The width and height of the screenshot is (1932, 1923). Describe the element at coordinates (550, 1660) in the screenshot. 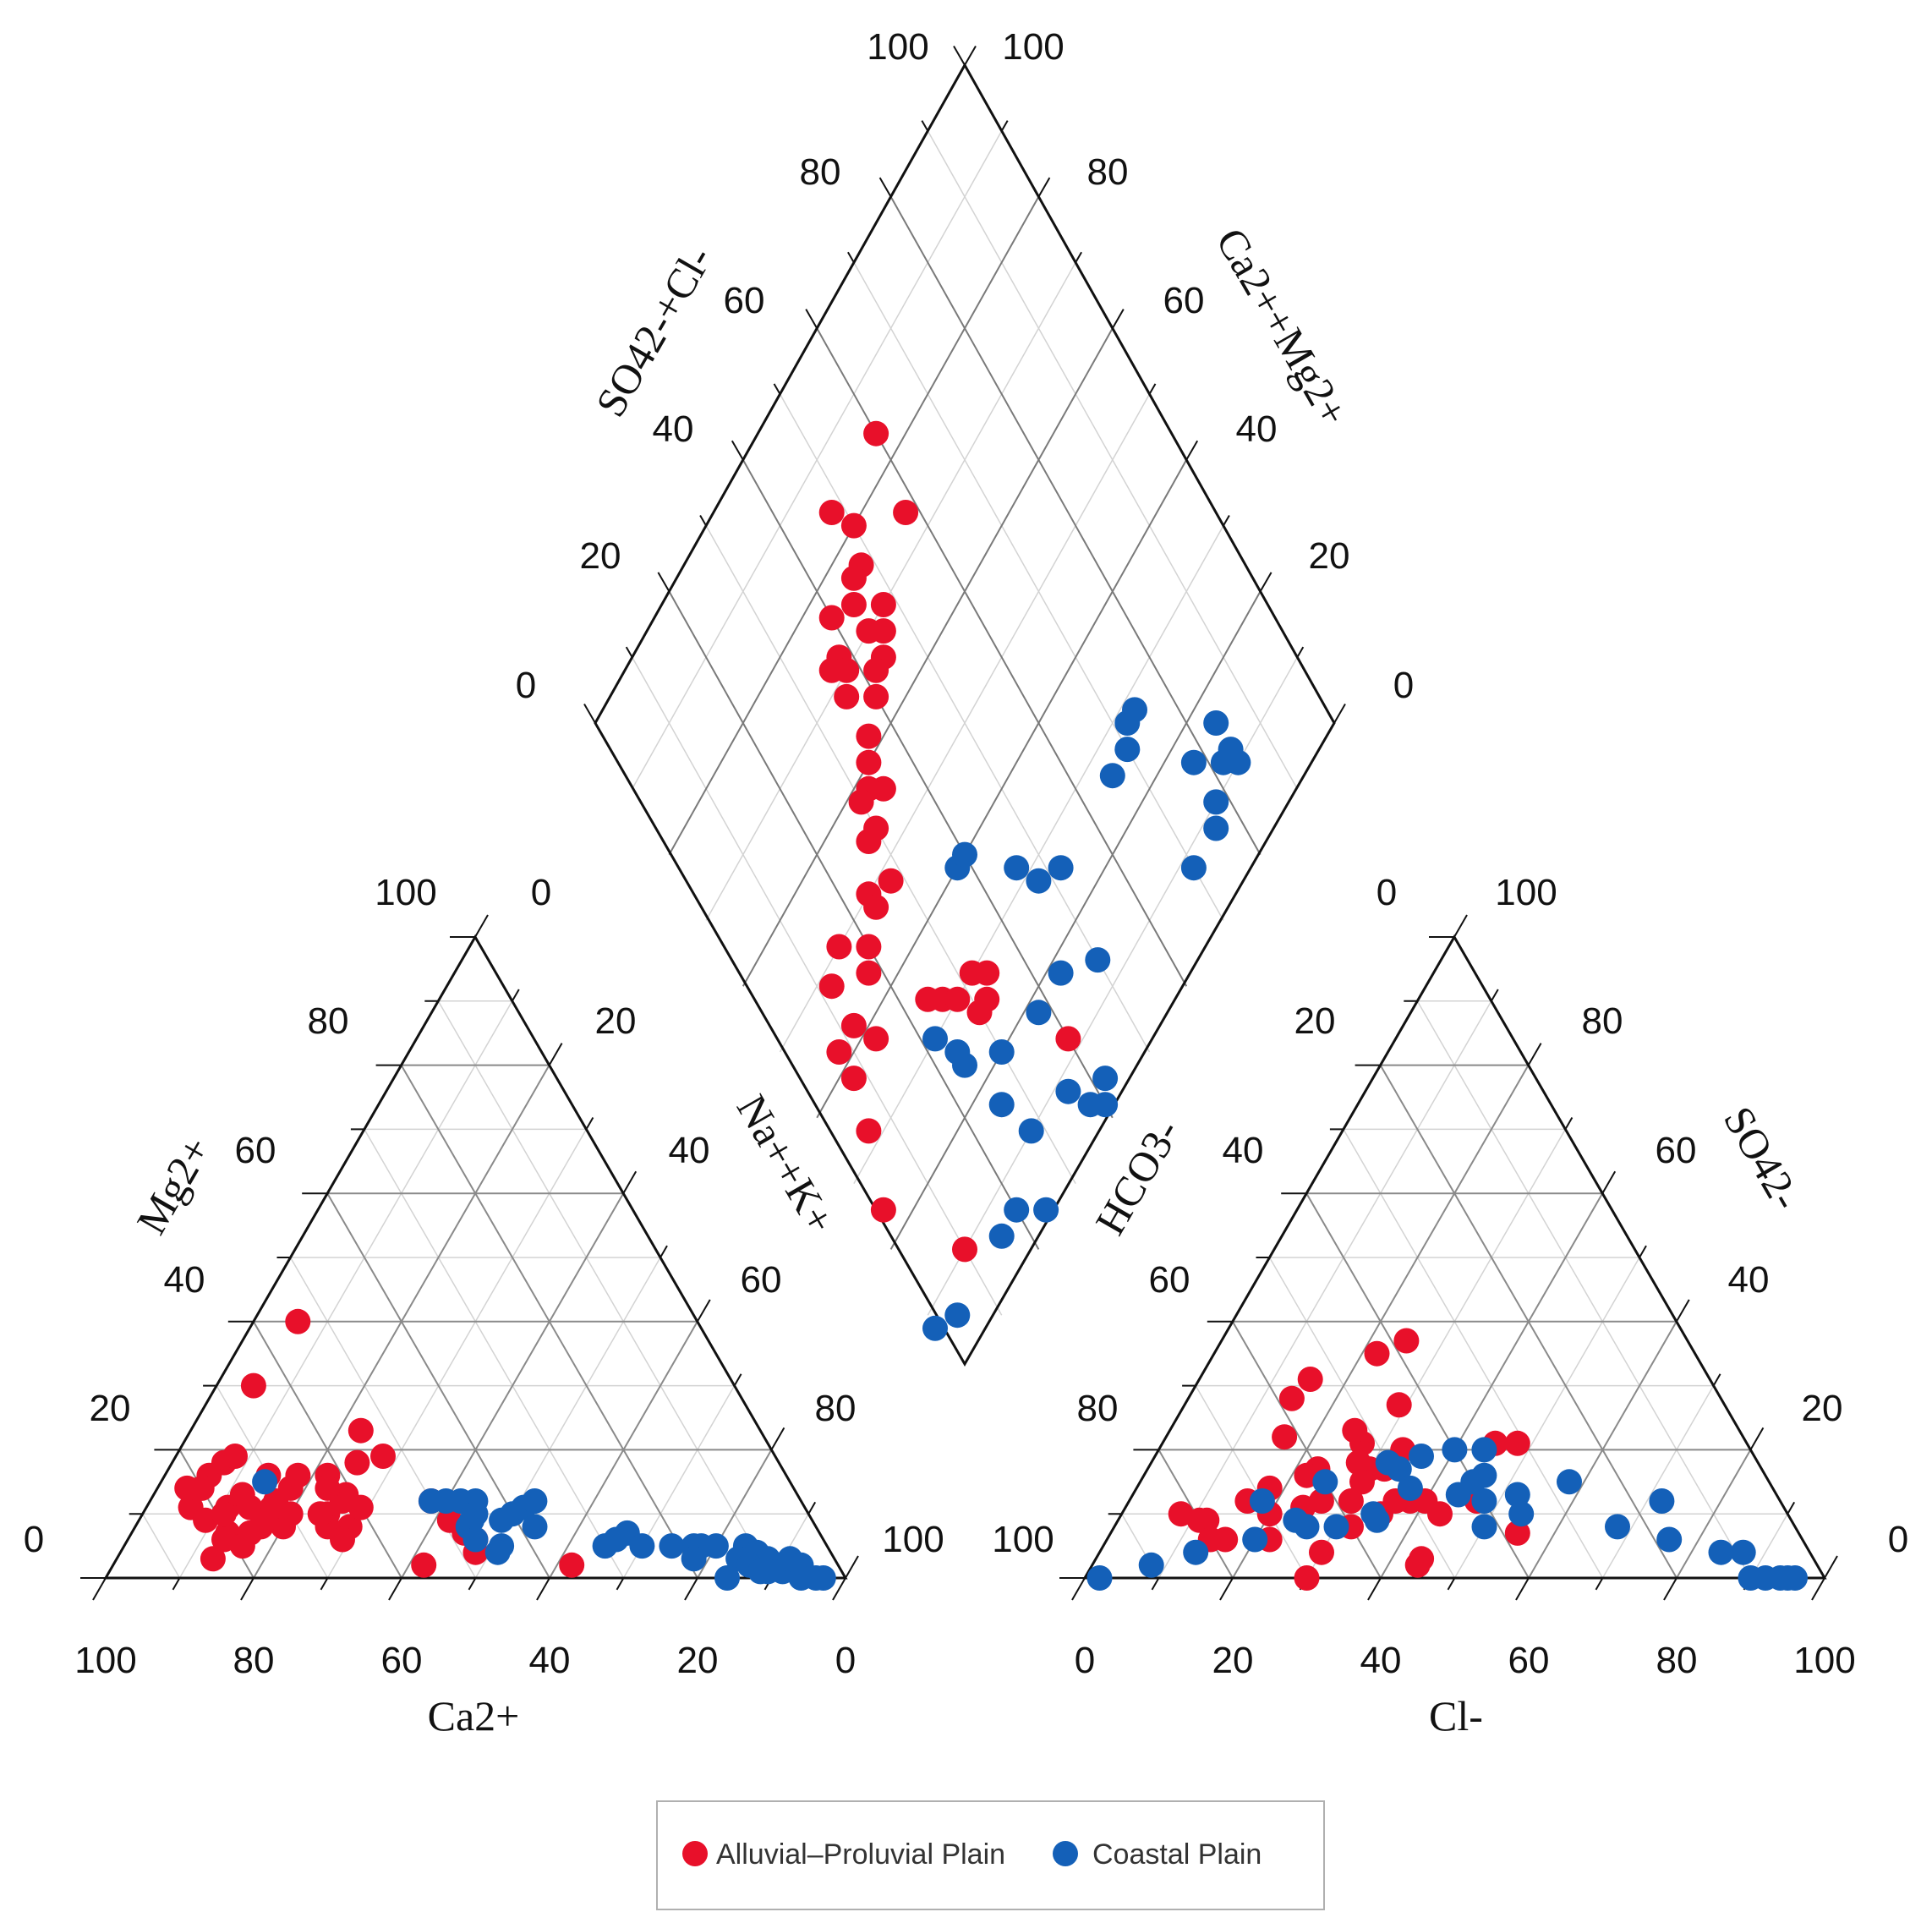

I see `cation-bottom-tick-label: 40` at that location.